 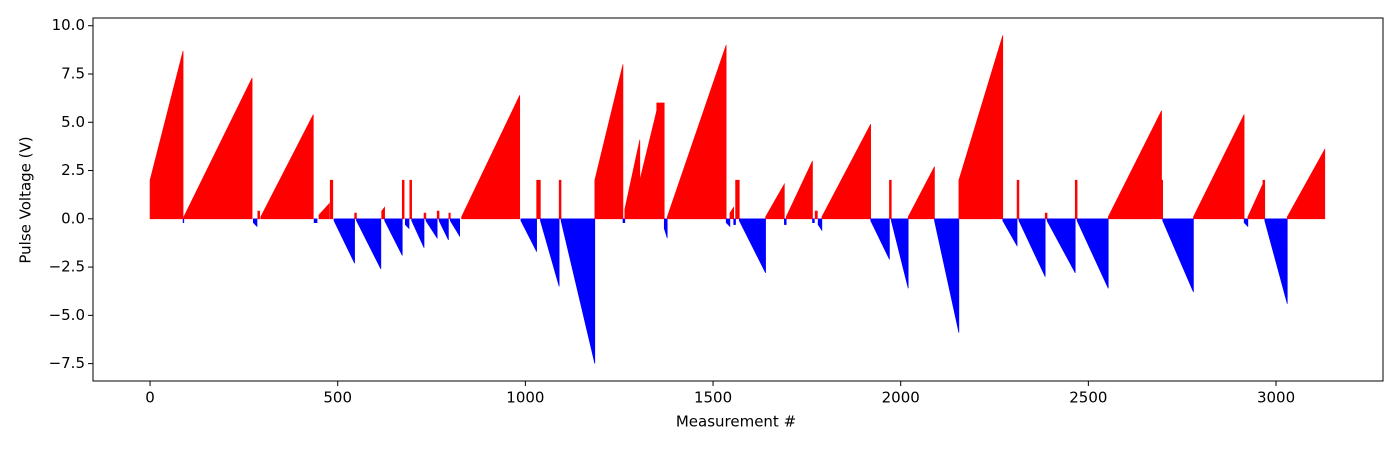 I want to click on y-tick-label: 2.5, so click(x=73, y=170).